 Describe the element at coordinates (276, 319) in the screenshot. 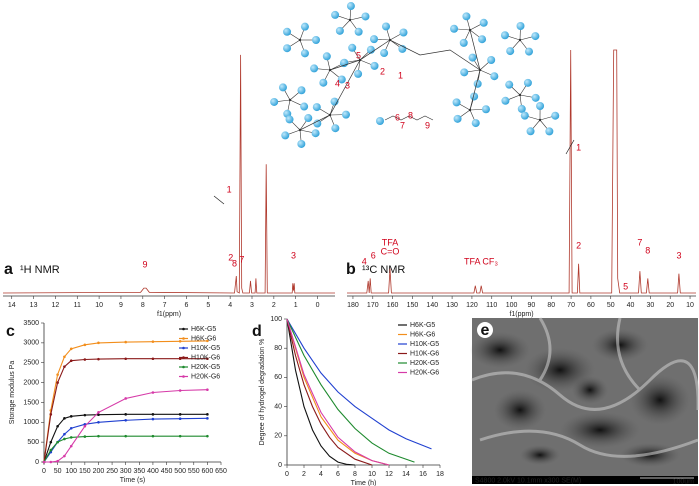

I see `y-tick-label: 100` at that location.